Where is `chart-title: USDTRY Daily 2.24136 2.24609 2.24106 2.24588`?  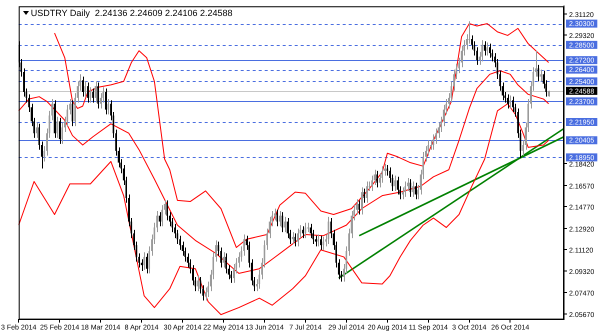
chart-title: USDTRY Daily 2.24136 2.24609 2.24106 2.24588 is located at coordinates (131, 13).